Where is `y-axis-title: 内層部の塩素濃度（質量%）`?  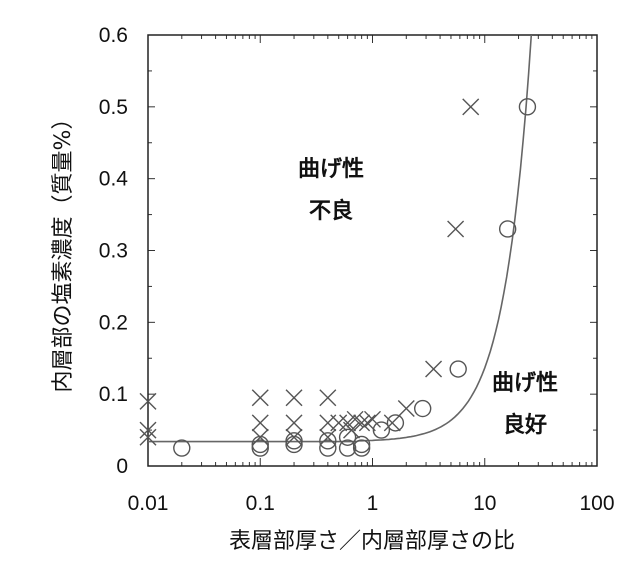 y-axis-title: 内層部の塩素濃度（質量%） is located at coordinates (63, 250).